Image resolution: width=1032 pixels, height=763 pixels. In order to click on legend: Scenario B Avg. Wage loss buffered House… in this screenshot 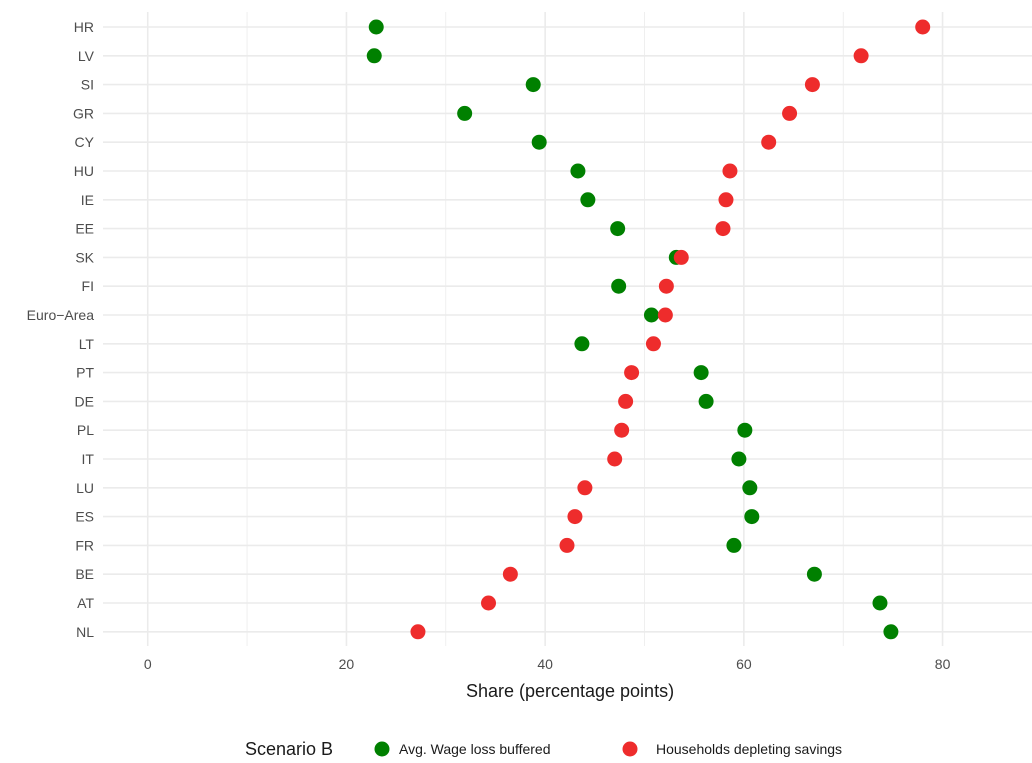, I will do `click(543, 749)`.